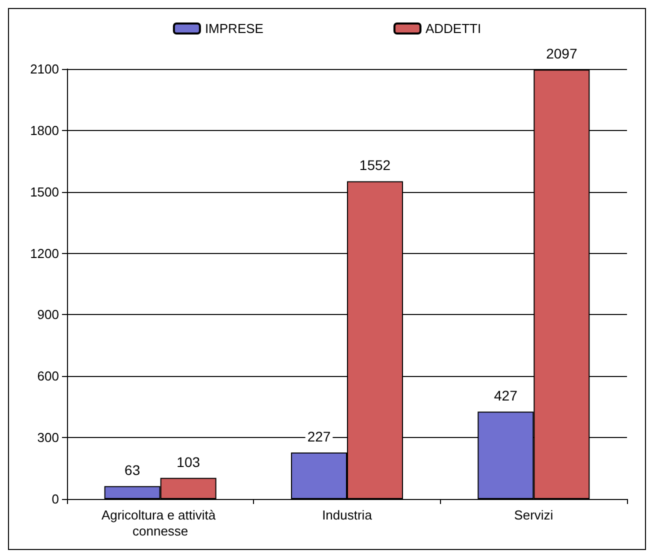  I want to click on data-label: 427, so click(506, 396).